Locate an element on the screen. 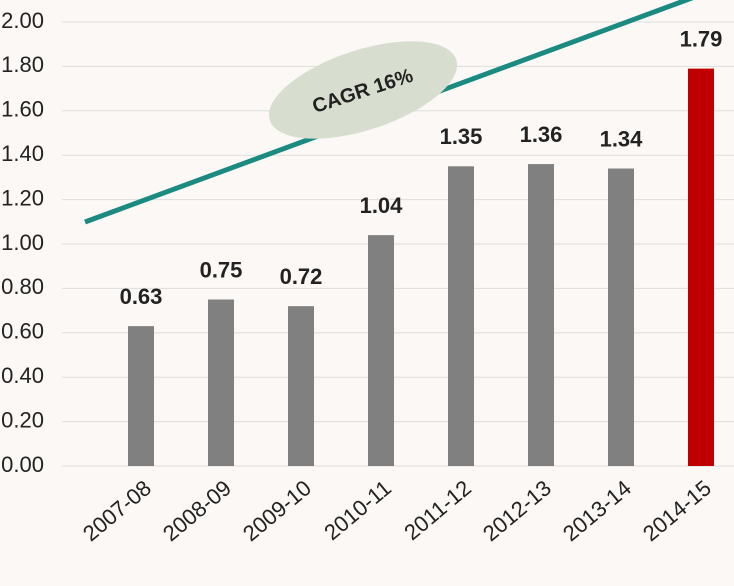 Image resolution: width=734 pixels, height=586 pixels. y-tick-label: 0.60 is located at coordinates (22, 331).